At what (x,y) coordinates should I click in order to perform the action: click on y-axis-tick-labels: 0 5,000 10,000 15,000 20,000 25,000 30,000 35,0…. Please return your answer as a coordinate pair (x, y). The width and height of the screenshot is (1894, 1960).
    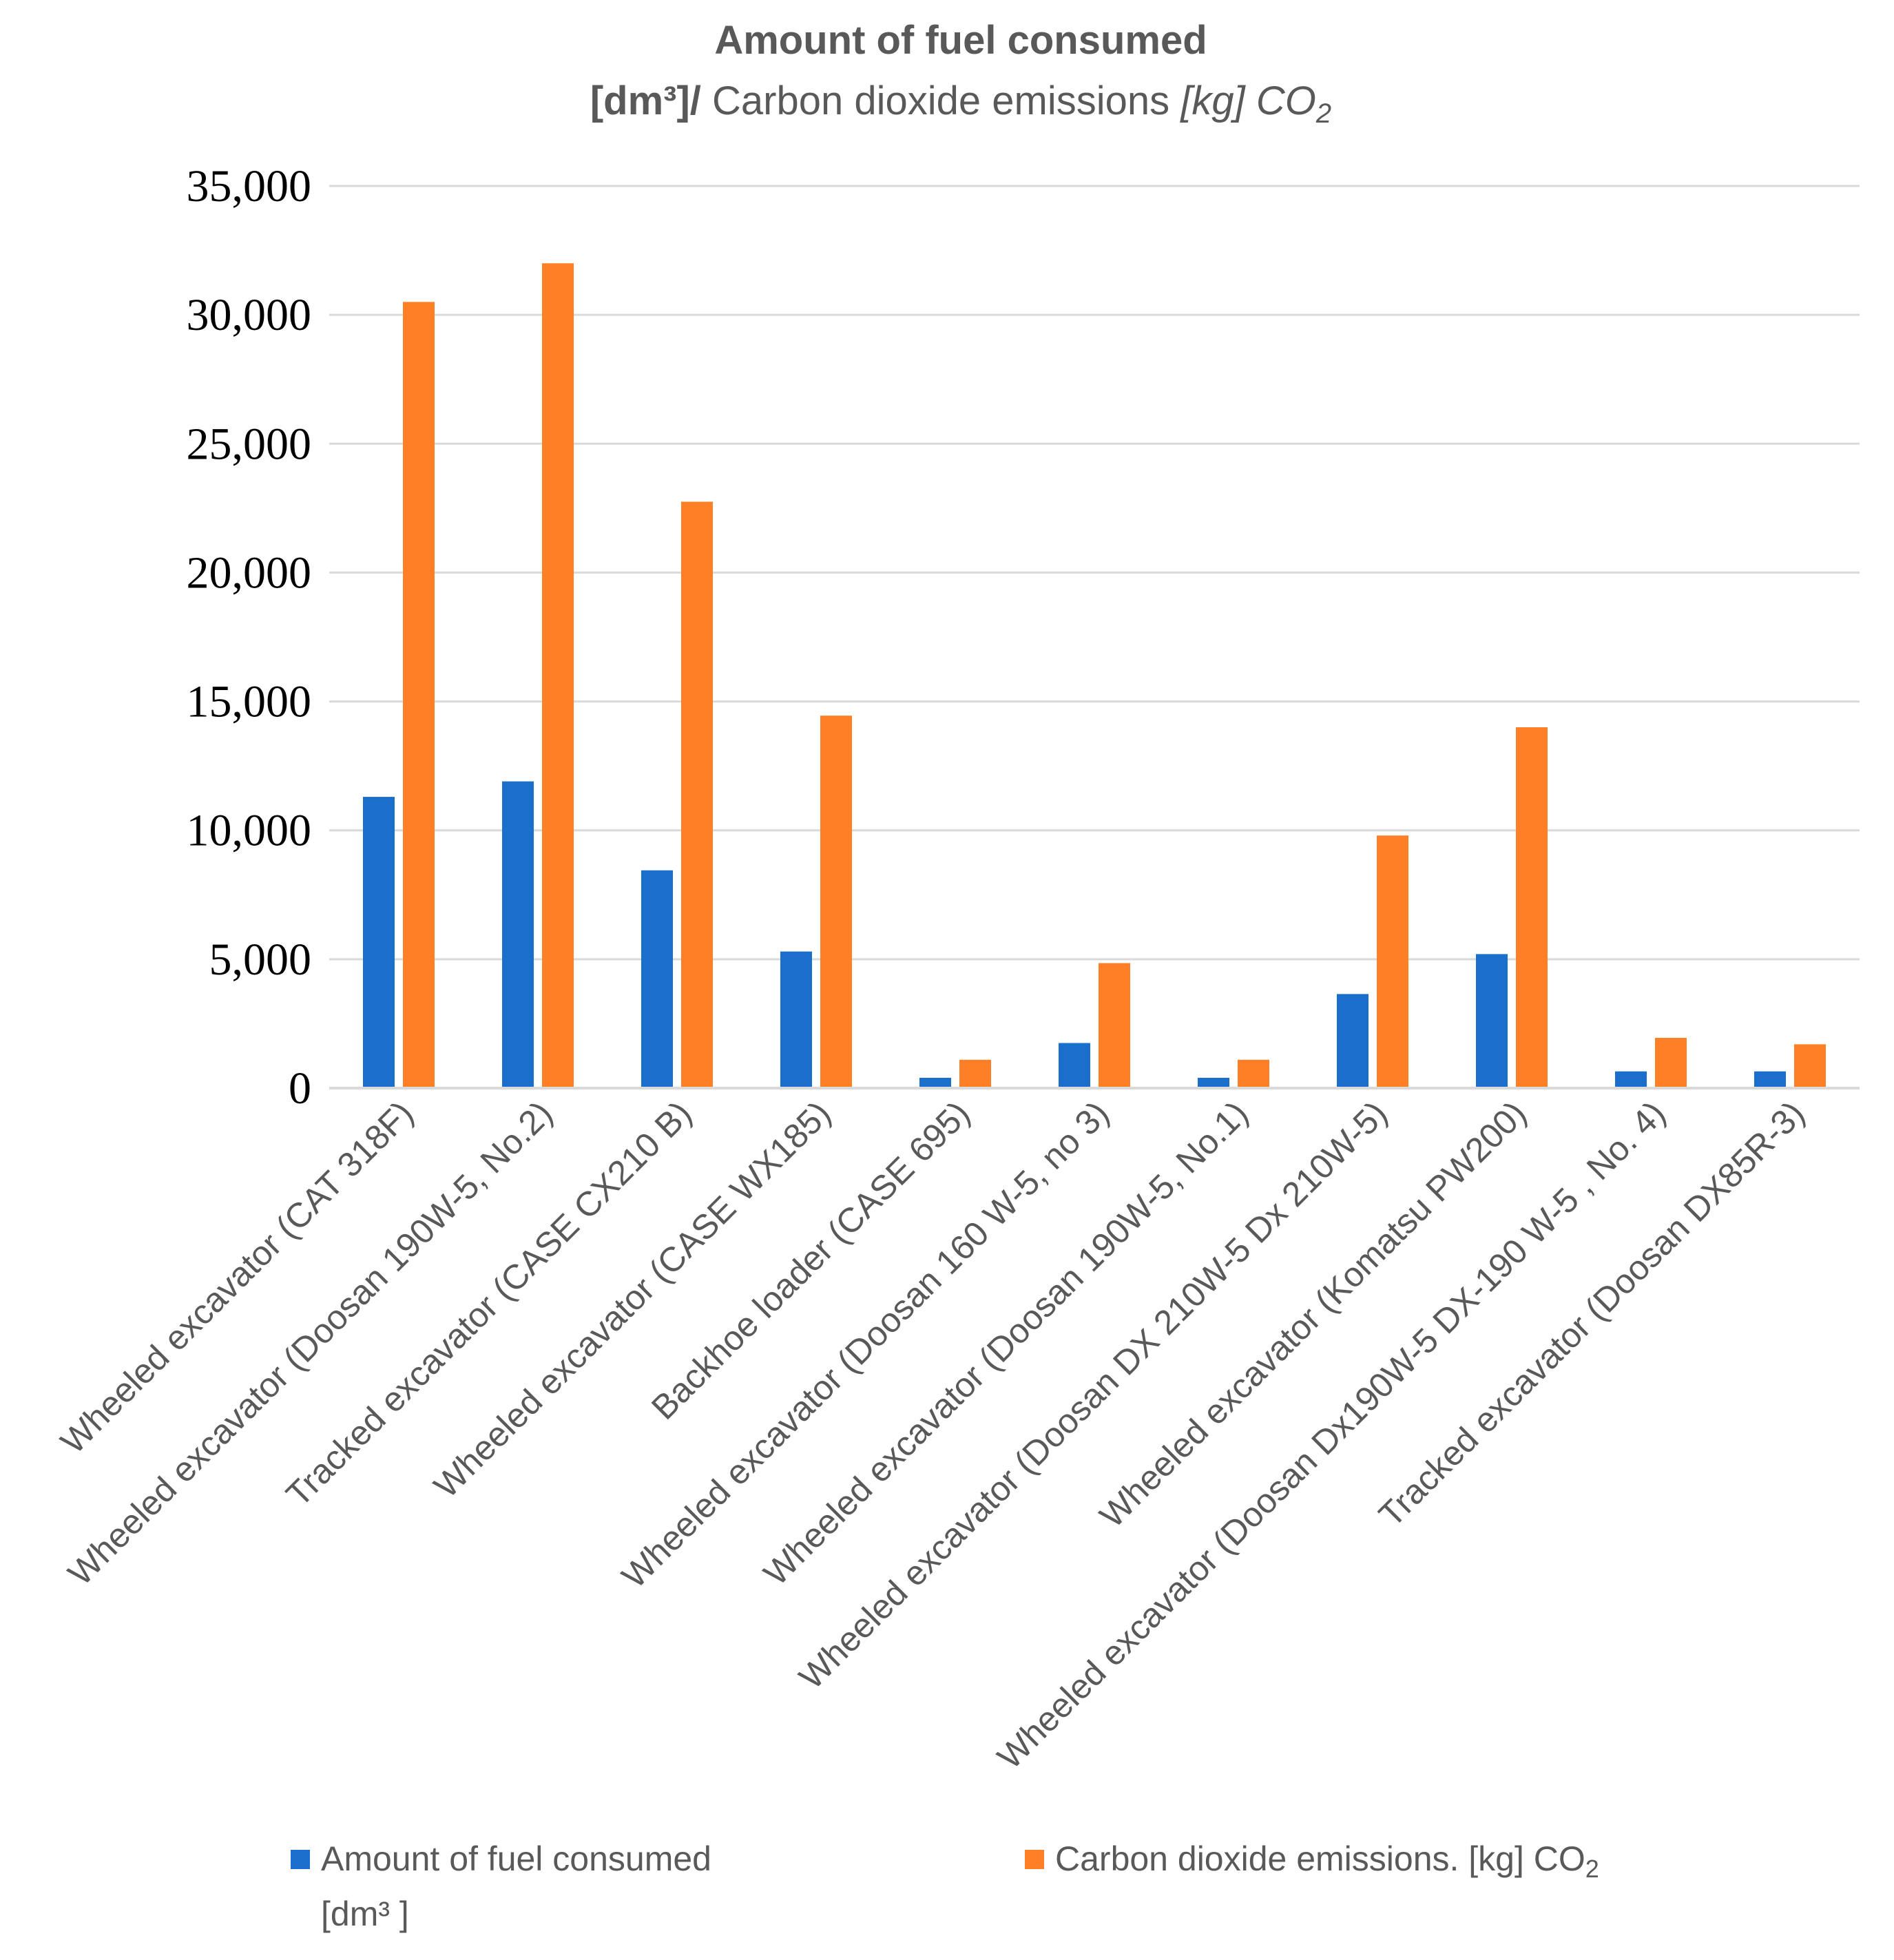
    Looking at the image, I should click on (250, 637).